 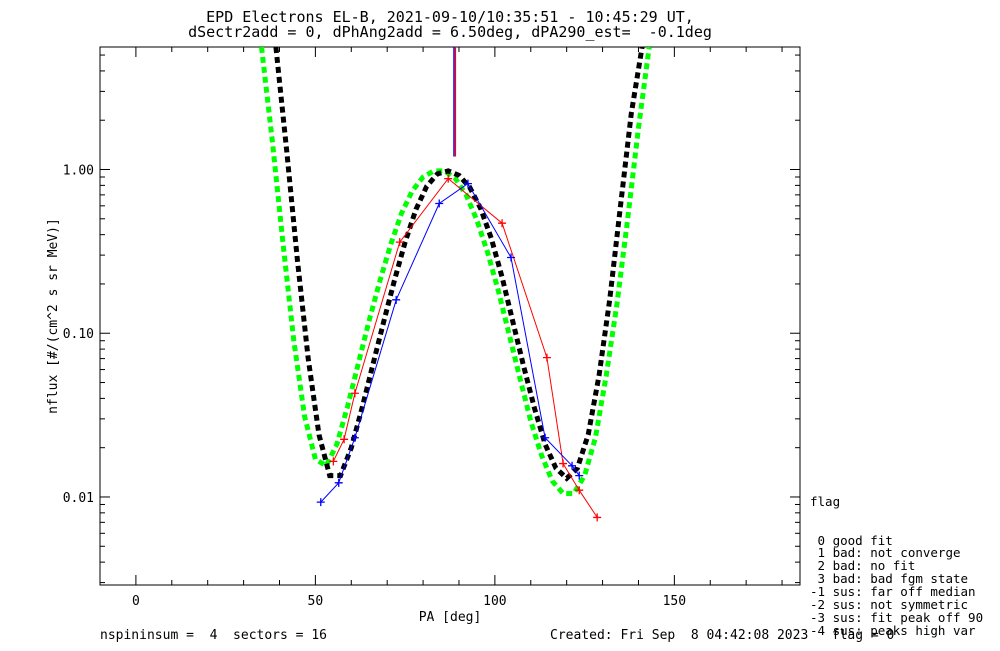 I want to click on x-tick-label: 0, so click(x=136, y=601).